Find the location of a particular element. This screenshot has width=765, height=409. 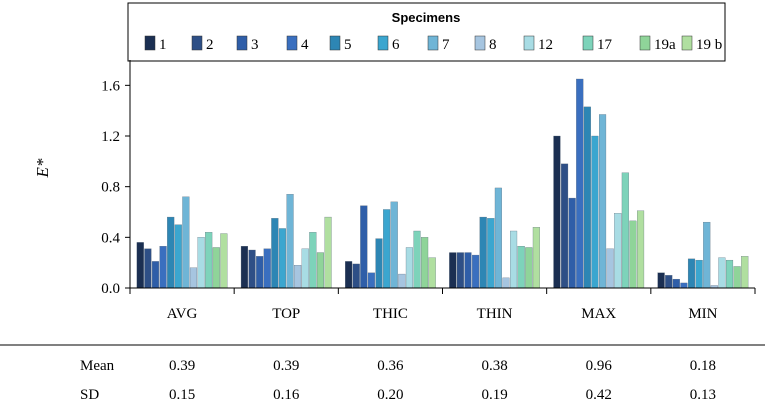

y-tick-label: 1.2 is located at coordinates (110, 137).